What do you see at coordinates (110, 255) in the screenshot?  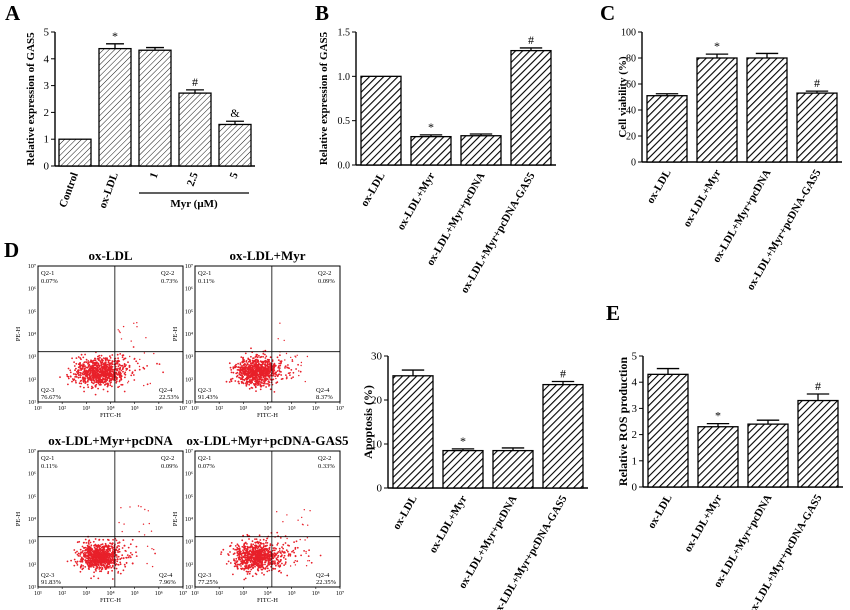 I see `flow-plot-title: ox-LDL` at bounding box center [110, 255].